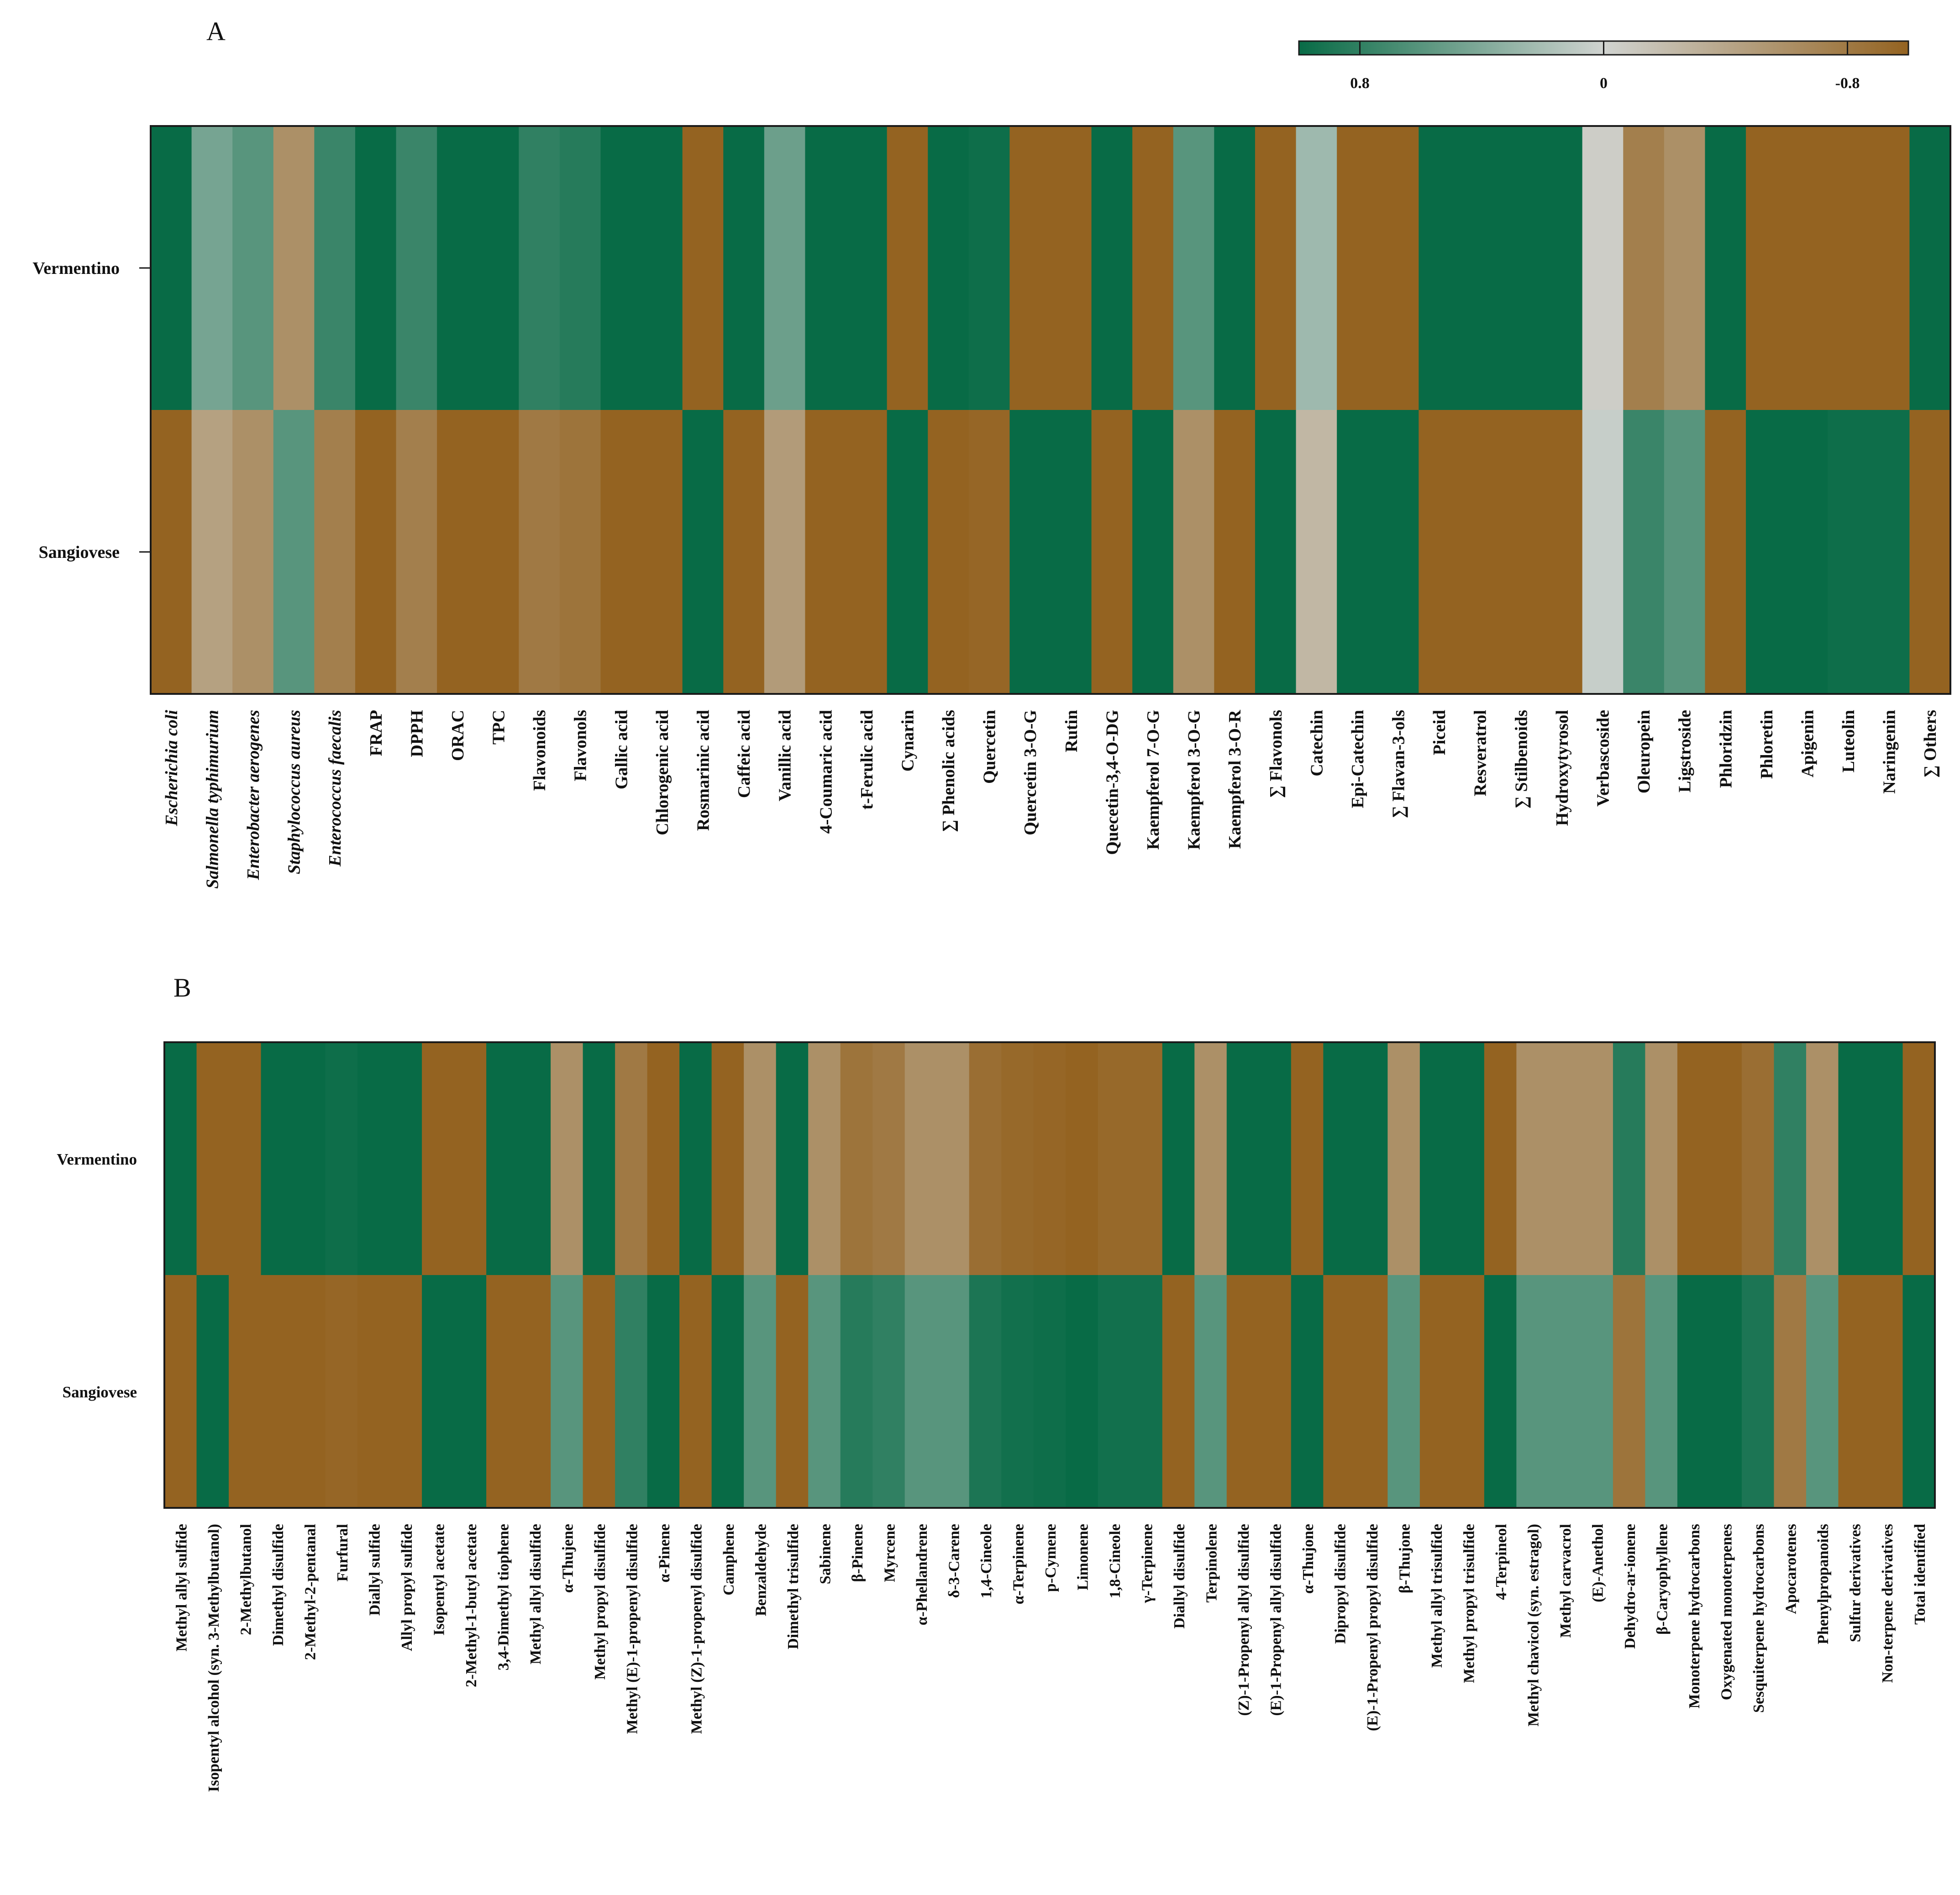 Image resolution: width=1960 pixels, height=1895 pixels. Describe the element at coordinates (342, 1553) in the screenshot. I see `column-label: Furfural` at that location.